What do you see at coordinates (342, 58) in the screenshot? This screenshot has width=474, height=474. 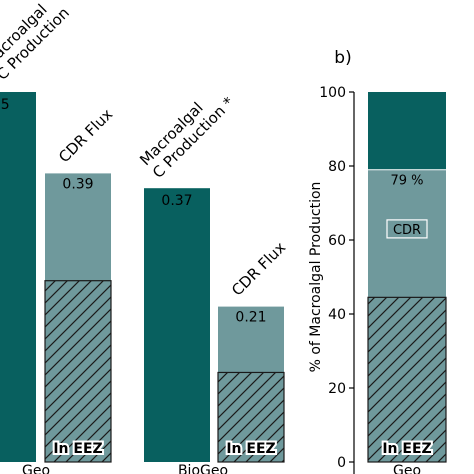 I see `panel-label-b: b)` at bounding box center [342, 58].